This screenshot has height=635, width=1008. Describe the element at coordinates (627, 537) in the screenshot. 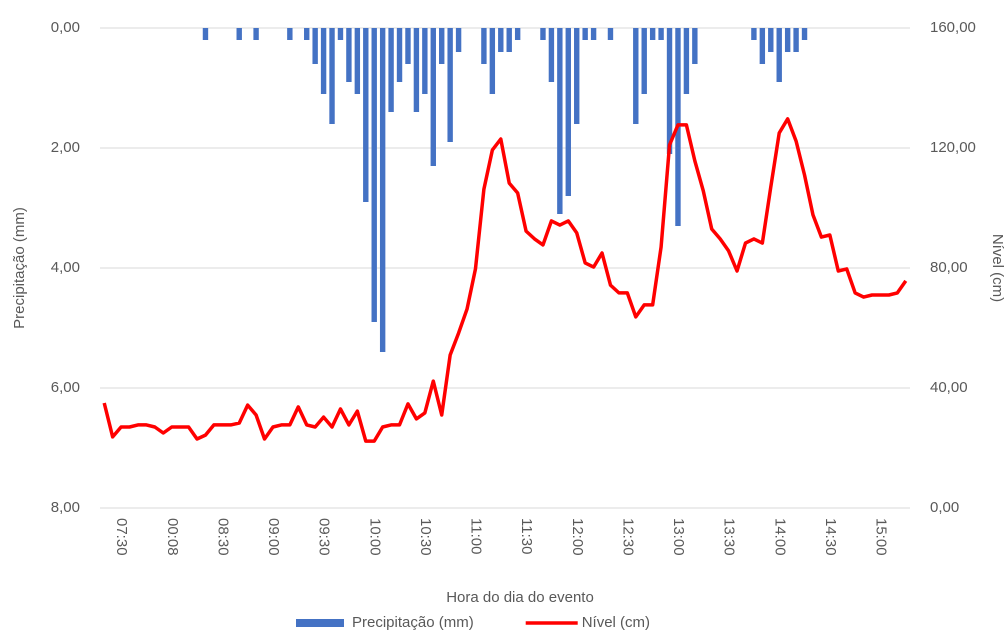

I see `x-tick-label: 12:30` at that location.